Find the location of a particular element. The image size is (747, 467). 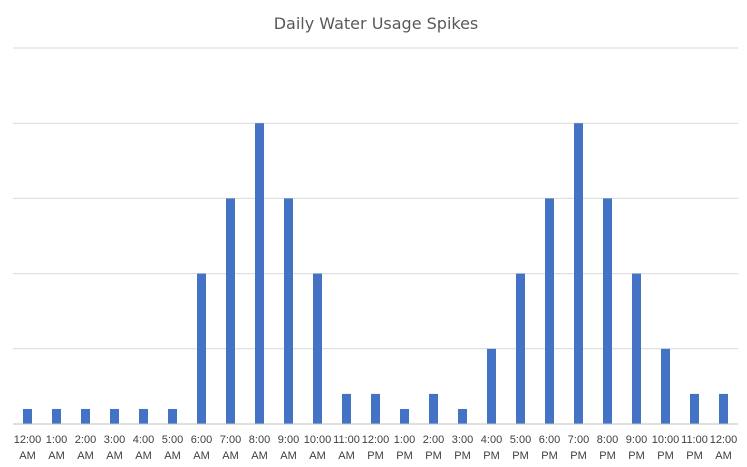

x-tick-label: 4:00 PM is located at coordinates (491, 448).